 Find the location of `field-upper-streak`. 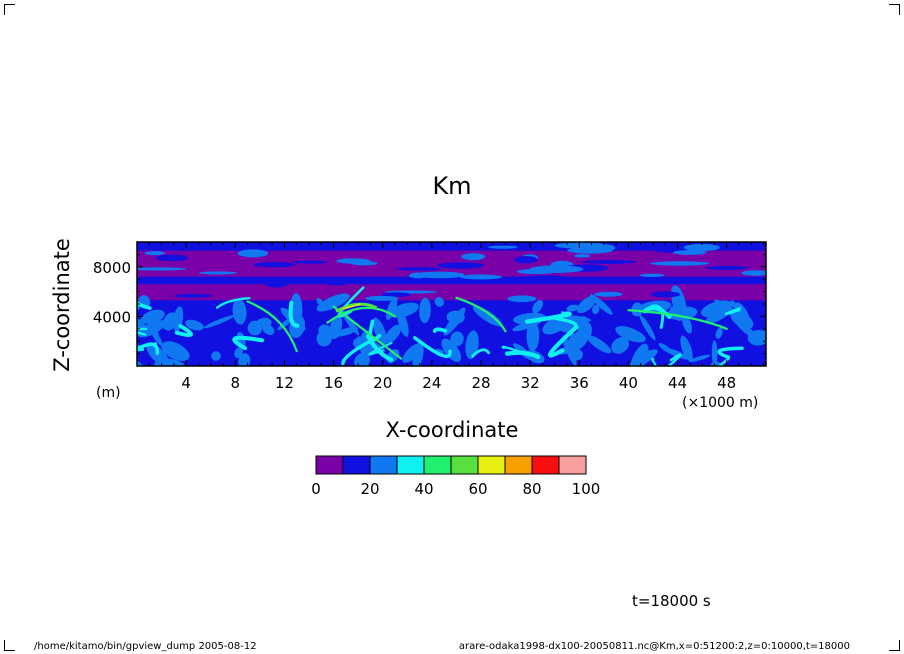

field-upper-streak is located at coordinates (451, 280).